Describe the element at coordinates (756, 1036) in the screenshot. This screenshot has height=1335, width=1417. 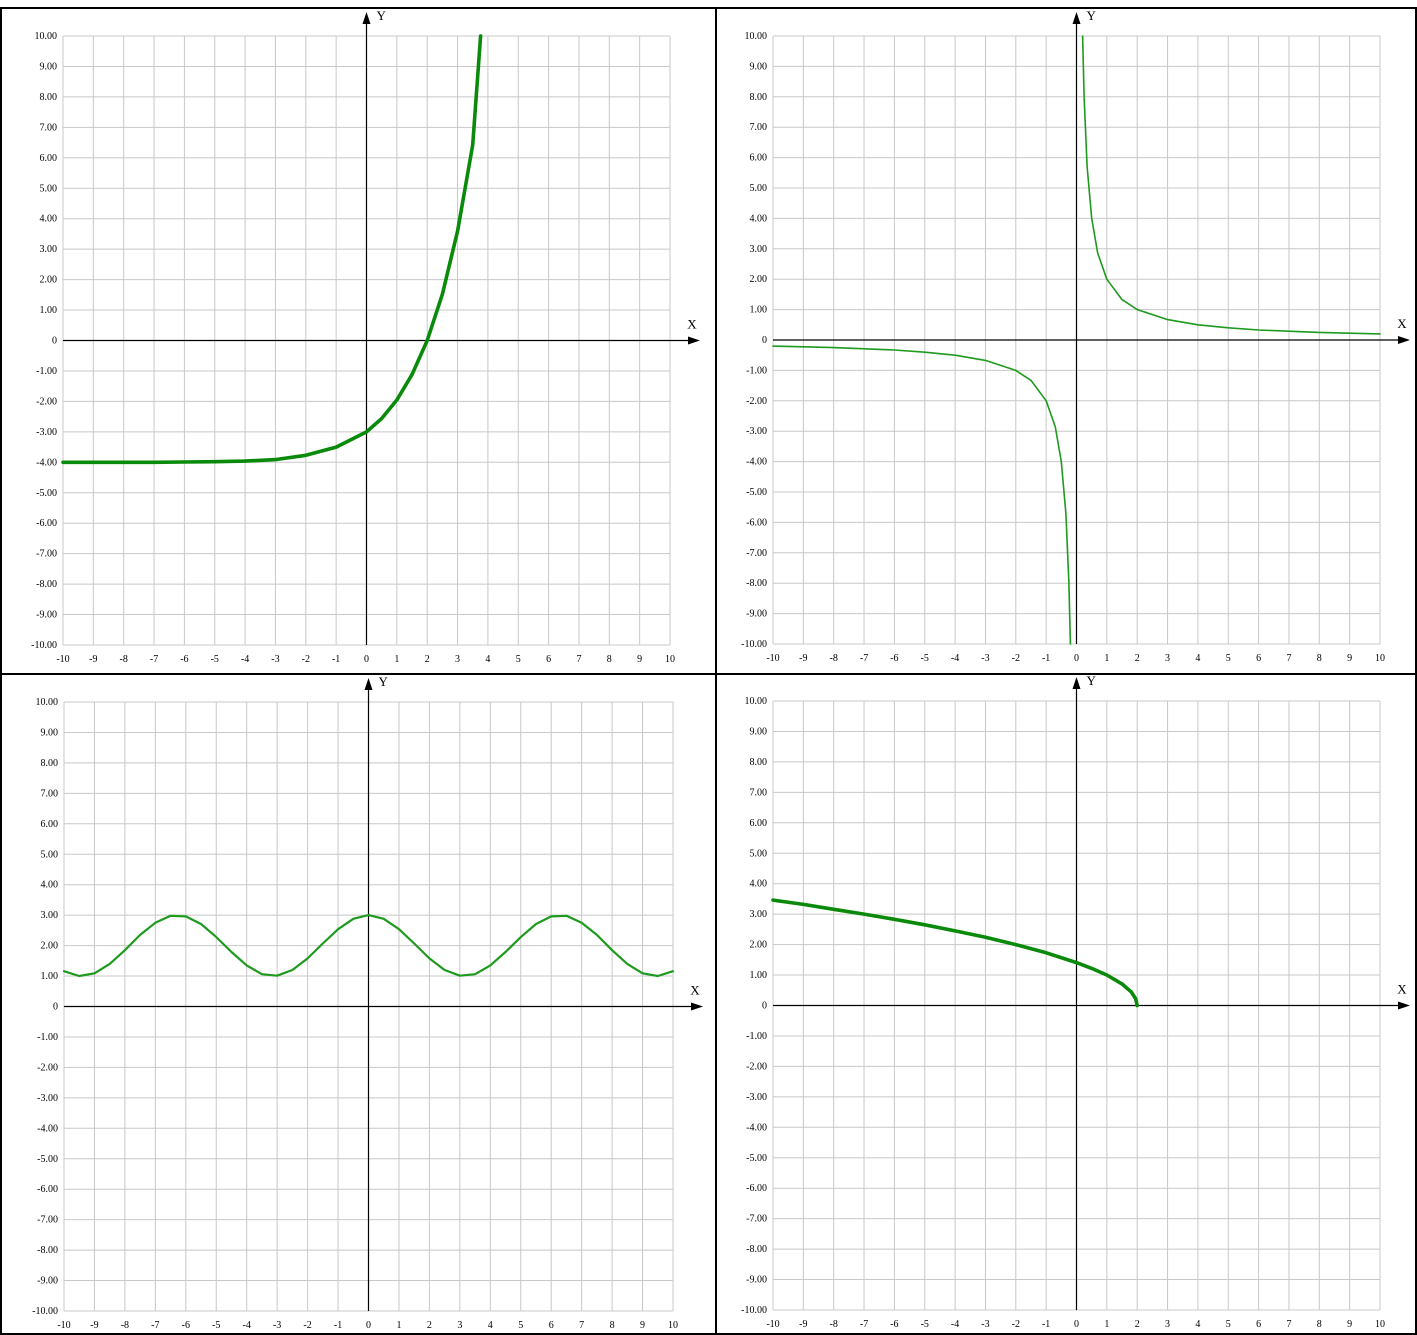
I see `y-tick-label: -1.00` at that location.